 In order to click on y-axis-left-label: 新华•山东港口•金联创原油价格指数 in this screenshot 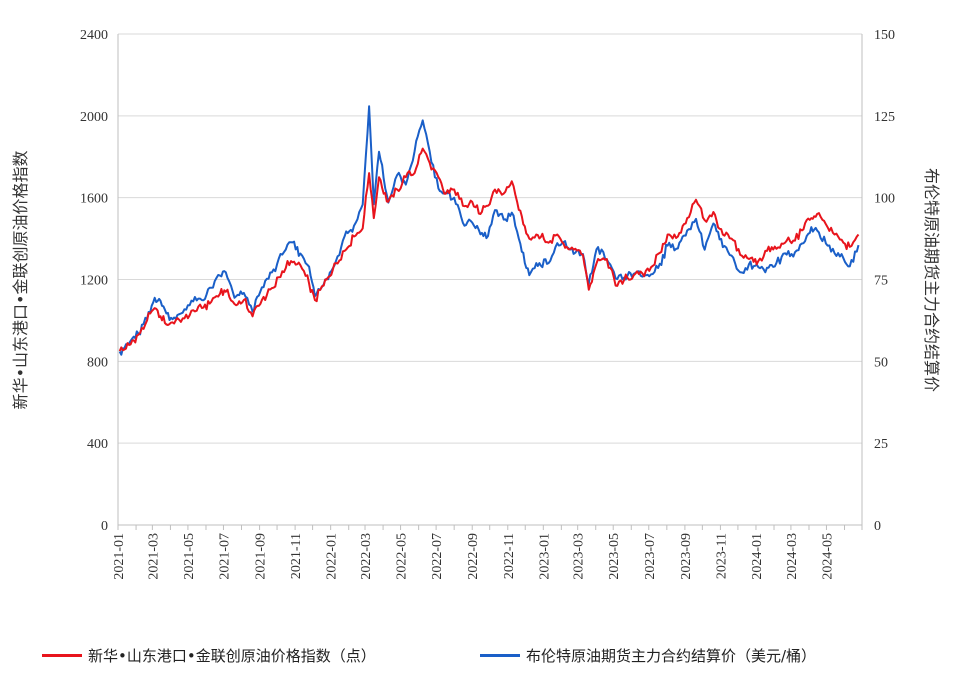, I will do `click(20, 280)`.